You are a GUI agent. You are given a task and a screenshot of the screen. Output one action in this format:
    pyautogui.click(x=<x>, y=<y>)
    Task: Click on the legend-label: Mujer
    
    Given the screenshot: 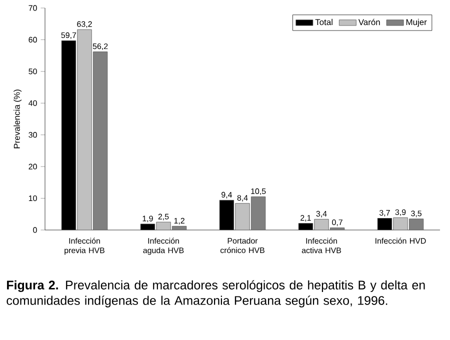 What is the action you would take?
    pyautogui.click(x=416, y=22)
    